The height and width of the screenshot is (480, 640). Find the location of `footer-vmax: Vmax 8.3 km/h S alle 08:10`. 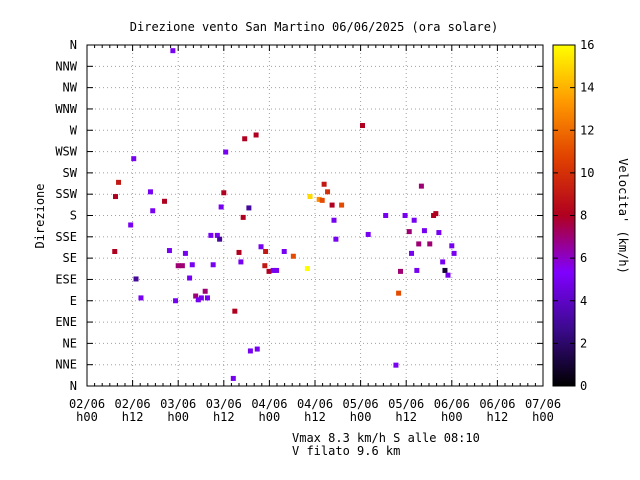

footer-vmax: Vmax 8.3 km/h S alle 08:10 is located at coordinates (386, 438).